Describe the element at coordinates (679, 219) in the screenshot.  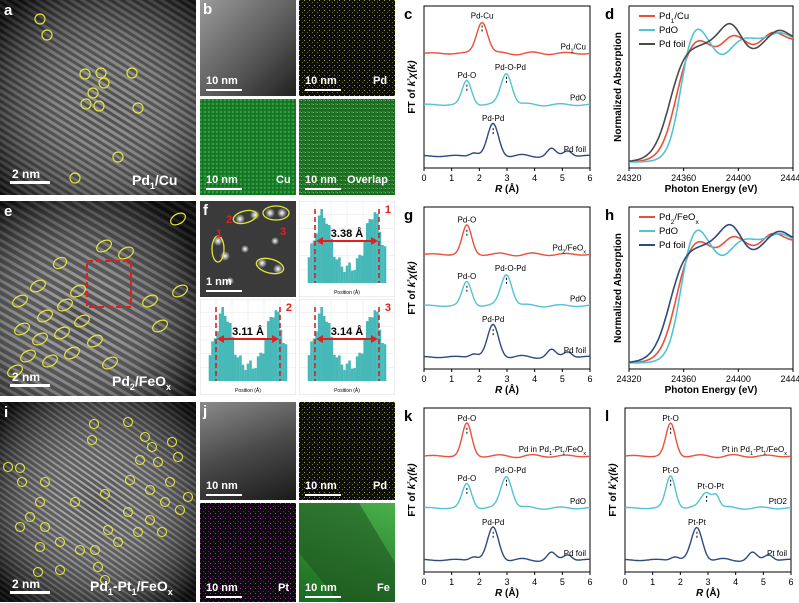
I see `legend-entry: Pd2/FeOx` at that location.